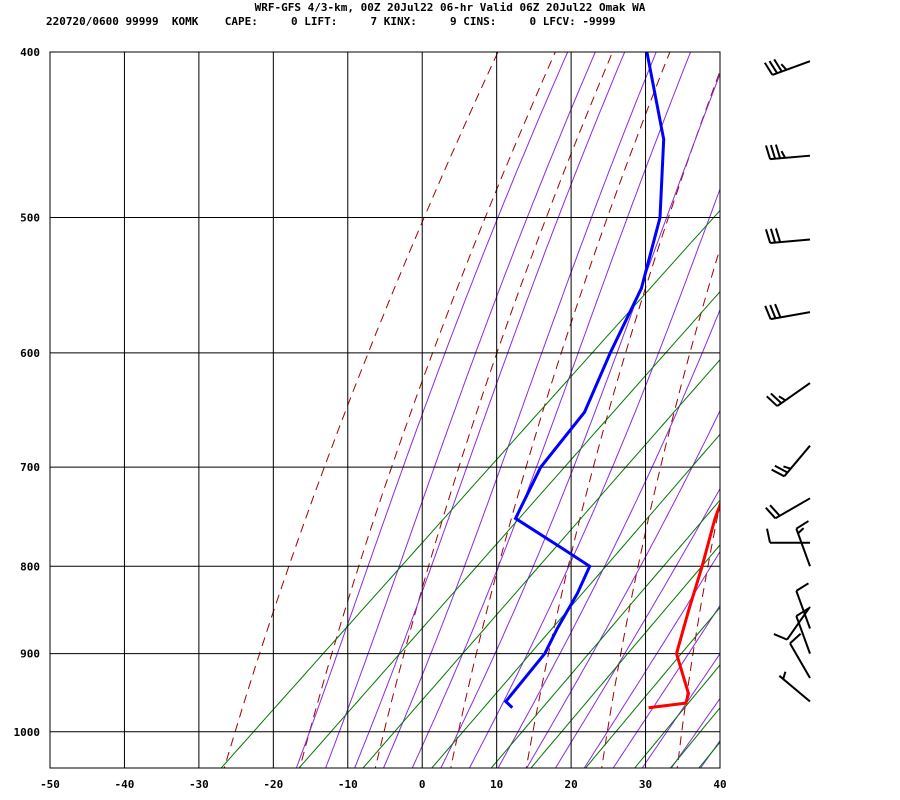 The image size is (900, 800). What do you see at coordinates (30, 218) in the screenshot?
I see `y-tick-label: 500` at bounding box center [30, 218].